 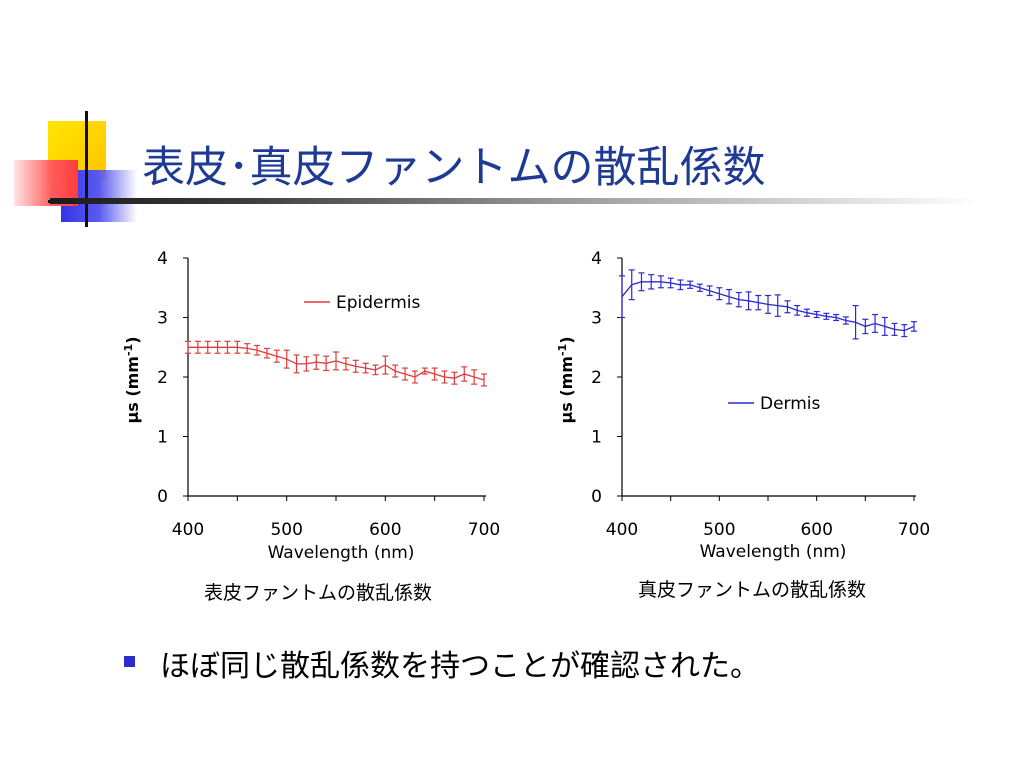 What do you see at coordinates (385, 530) in the screenshot?
I see `x-tick-label: 600` at bounding box center [385, 530].